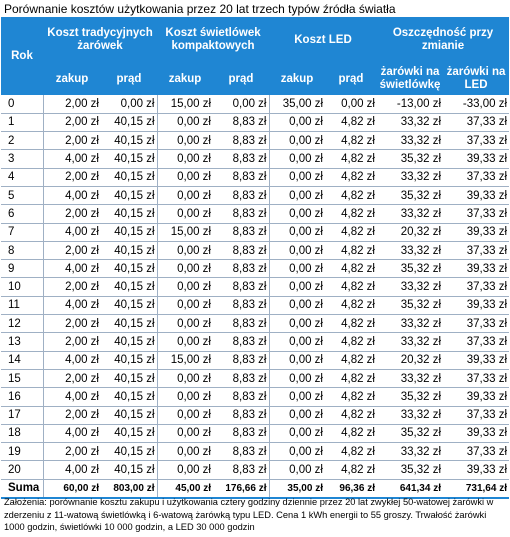  I want to click on cfl-power-cell: 176,66 zł, so click(241, 489).